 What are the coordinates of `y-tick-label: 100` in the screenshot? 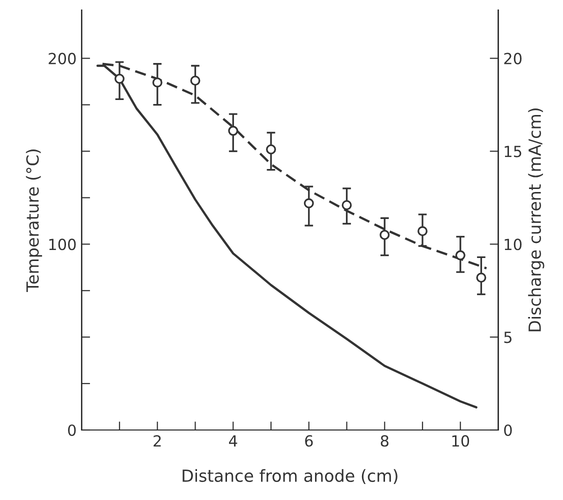 It's located at (62, 244).